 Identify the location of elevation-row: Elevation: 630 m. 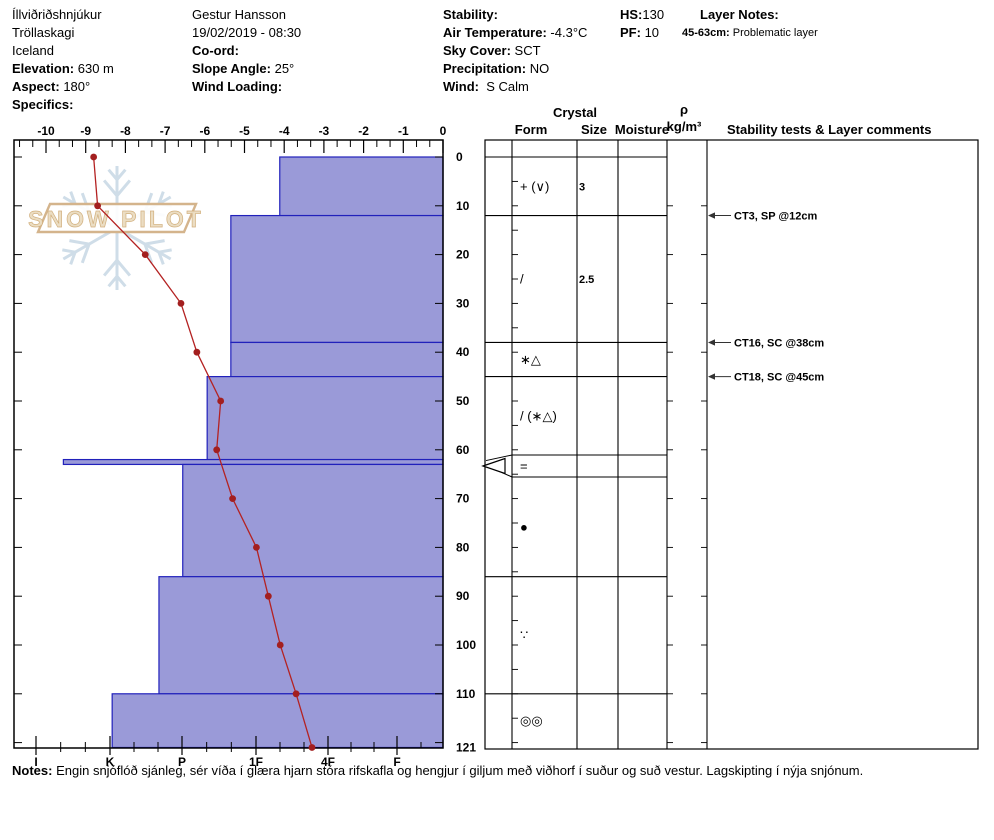
(63, 69).